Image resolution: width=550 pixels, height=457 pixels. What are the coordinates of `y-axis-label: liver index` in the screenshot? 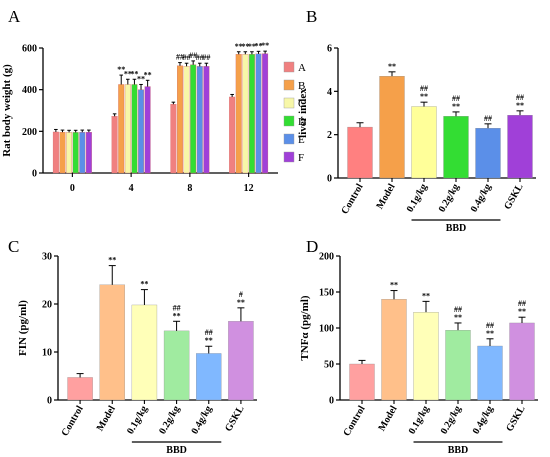 It's located at (303, 113).